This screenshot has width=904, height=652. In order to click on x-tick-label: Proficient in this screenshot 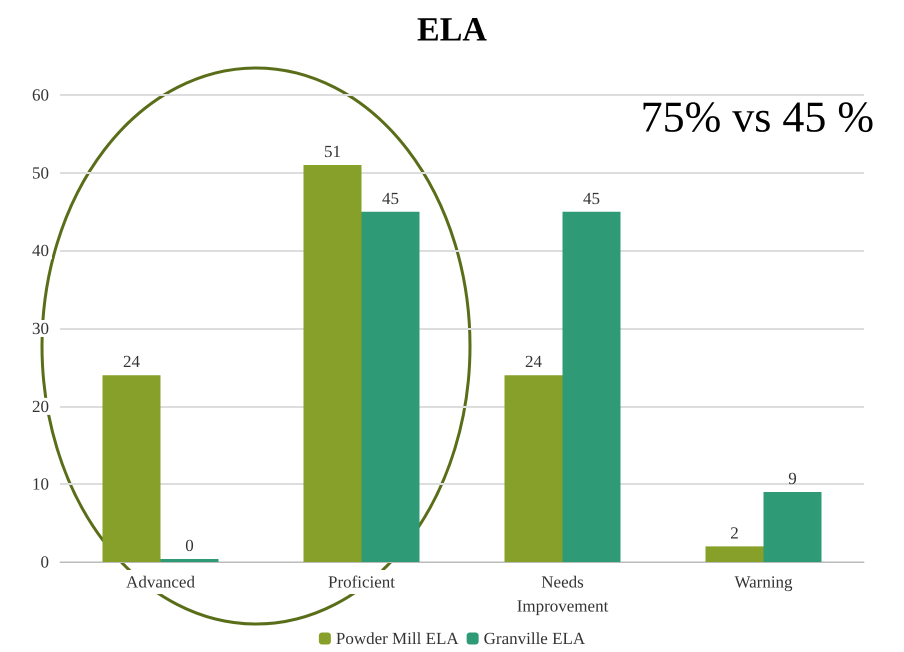, I will do `click(362, 582)`.